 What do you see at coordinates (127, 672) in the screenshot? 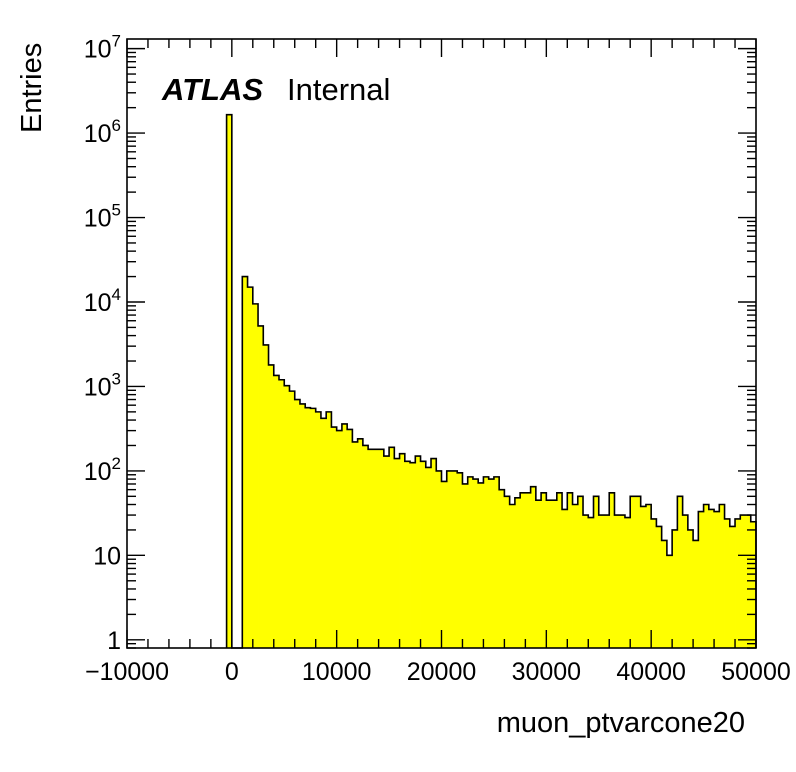
I see `x-tick-label: −10000` at bounding box center [127, 672].